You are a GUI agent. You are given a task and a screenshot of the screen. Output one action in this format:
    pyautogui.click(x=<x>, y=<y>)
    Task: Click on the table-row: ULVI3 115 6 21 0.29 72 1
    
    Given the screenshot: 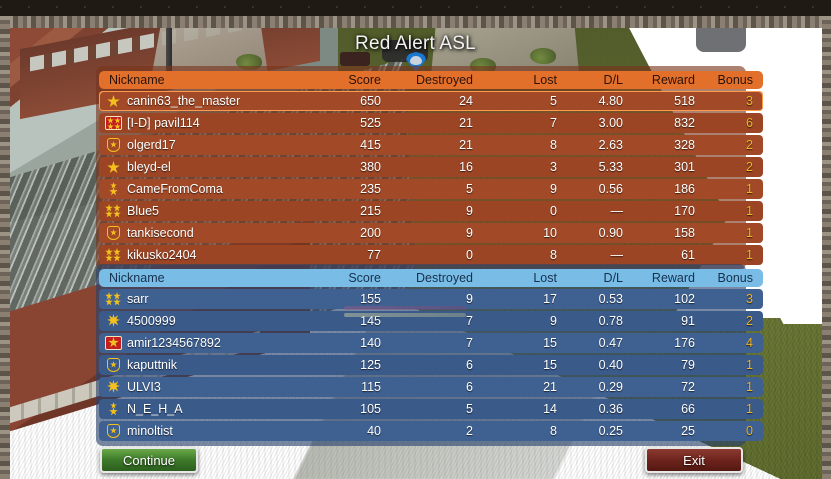 What is the action you would take?
    pyautogui.click(x=431, y=387)
    